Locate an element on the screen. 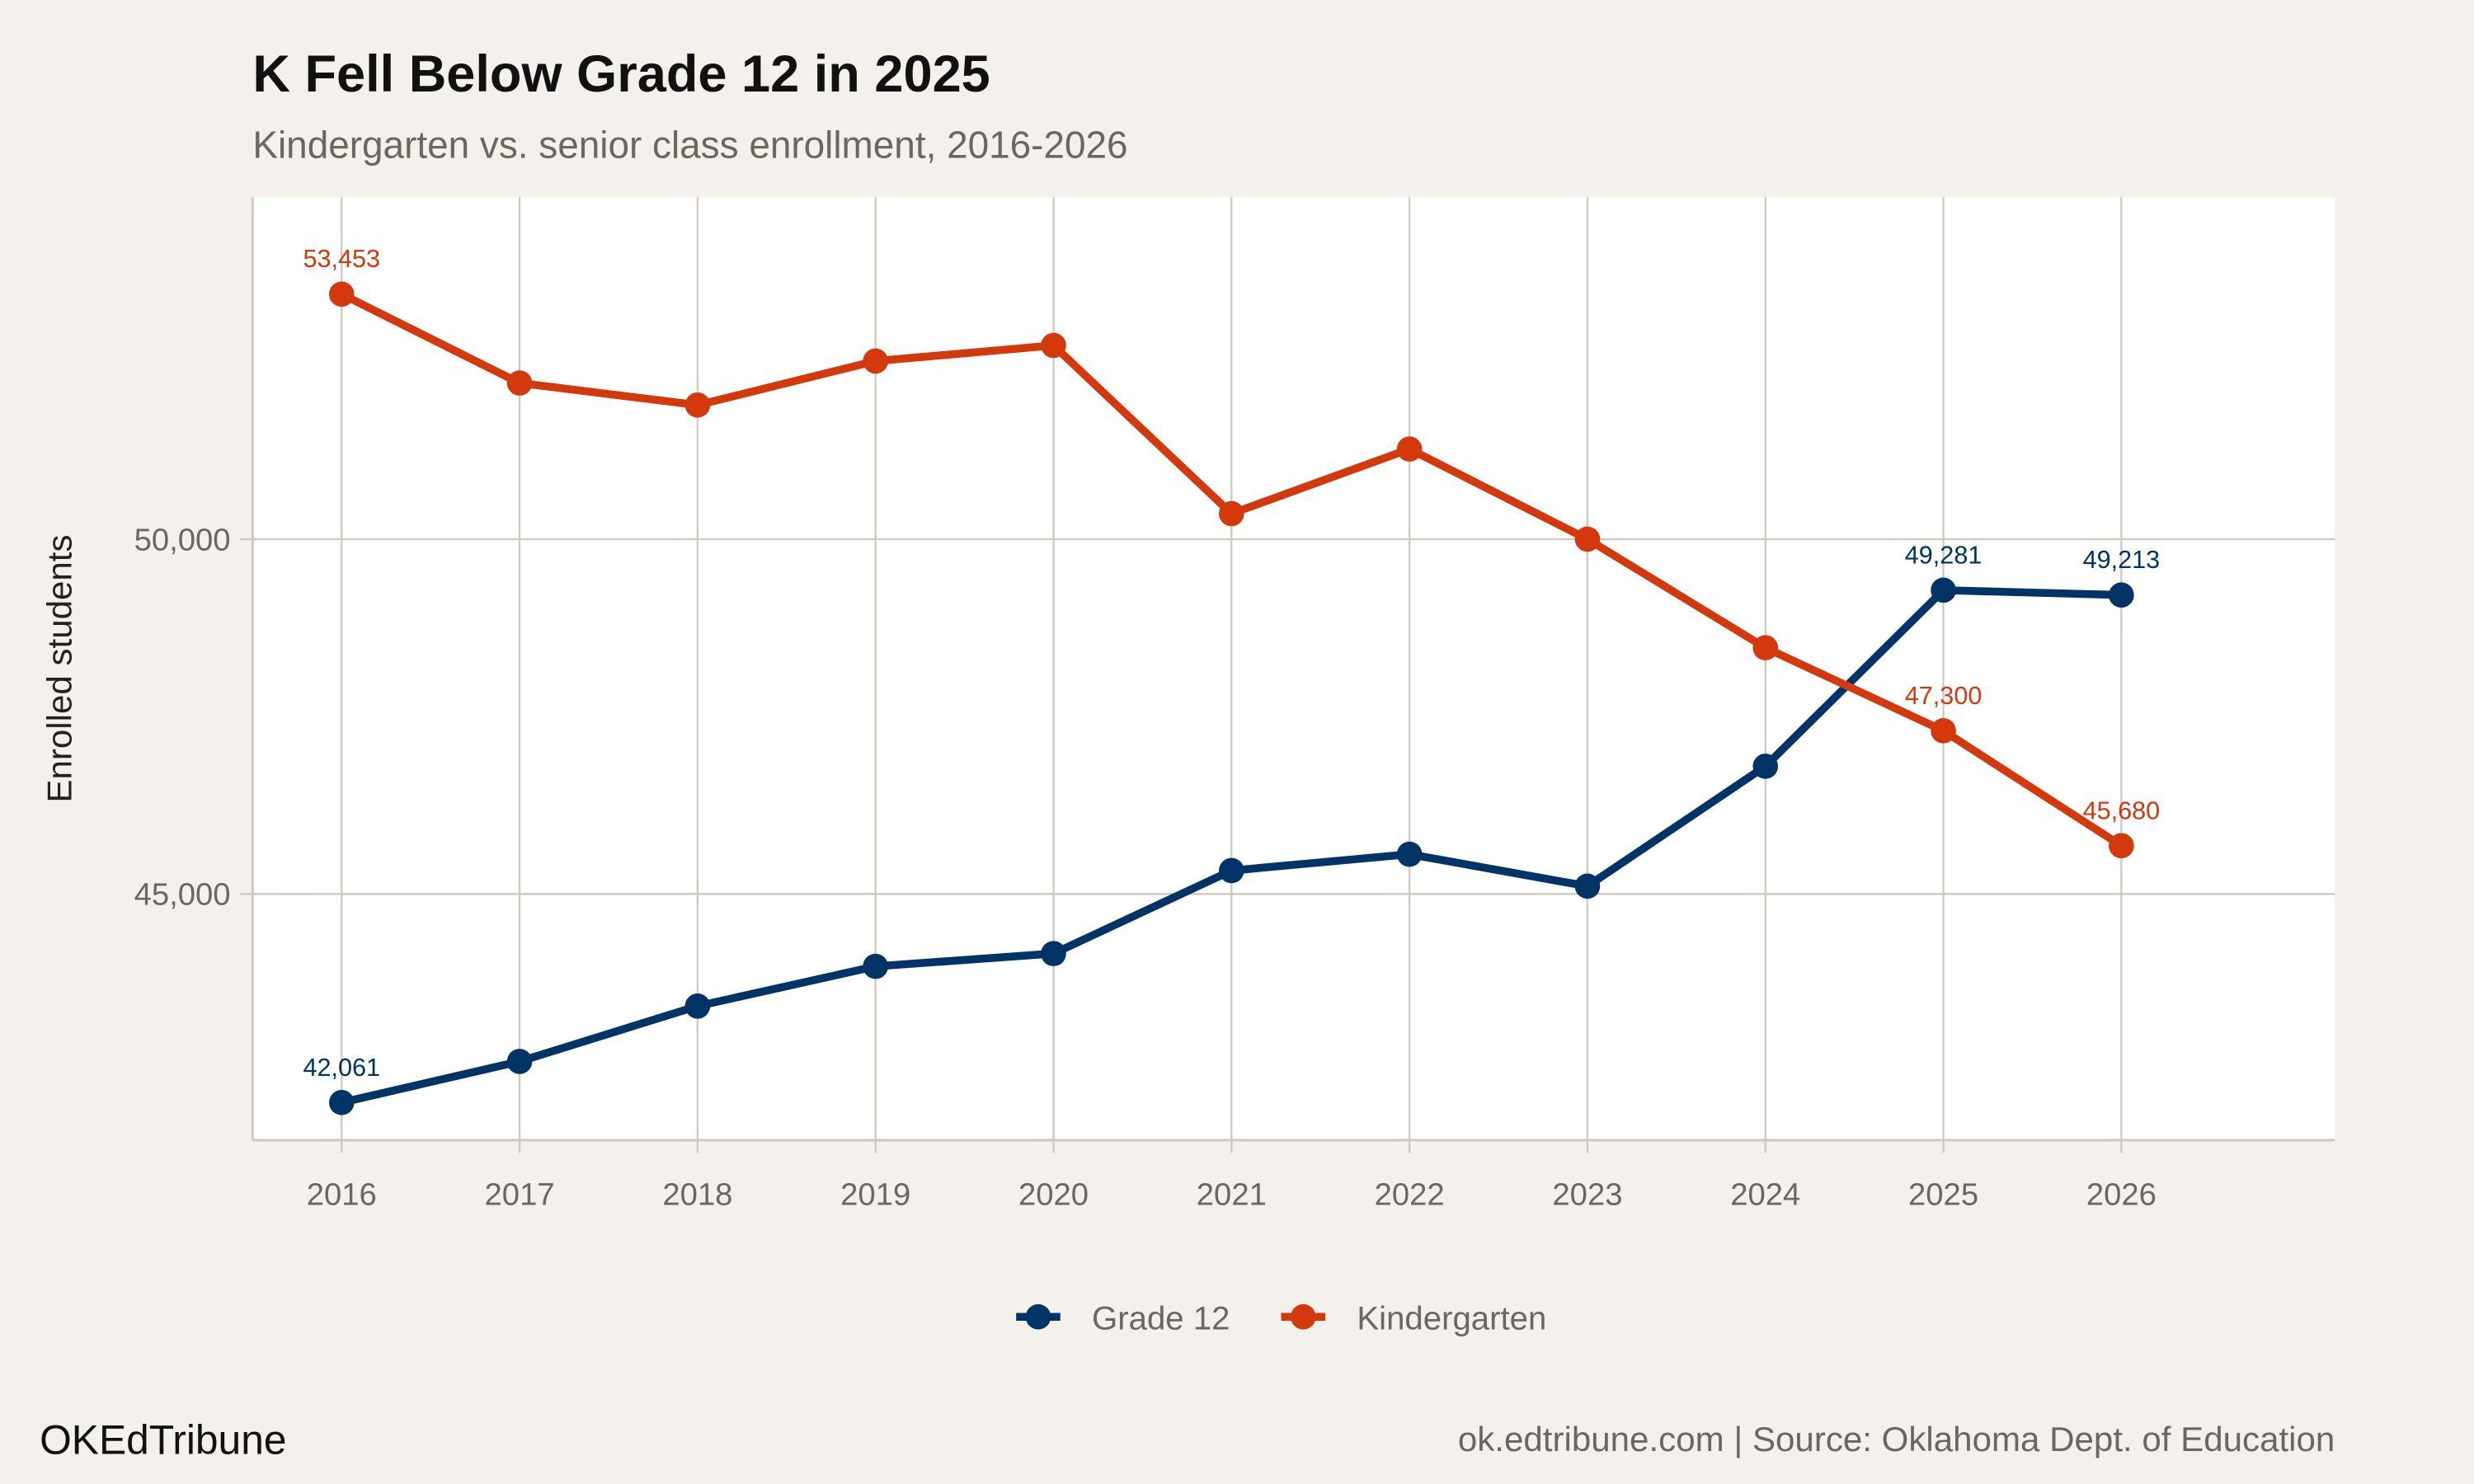  footer-brand: OKEdTribune is located at coordinates (163, 1440).